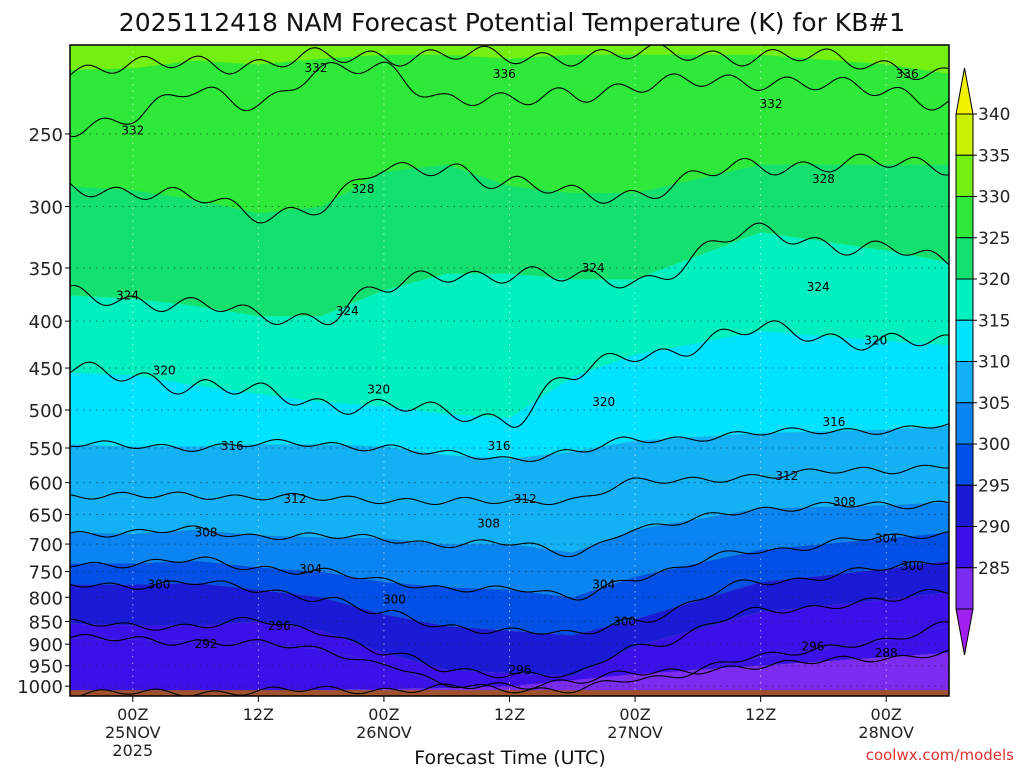 This screenshot has height=768, width=1024. What do you see at coordinates (46, 208) in the screenshot?
I see `y-tick-label: 300` at bounding box center [46, 208].